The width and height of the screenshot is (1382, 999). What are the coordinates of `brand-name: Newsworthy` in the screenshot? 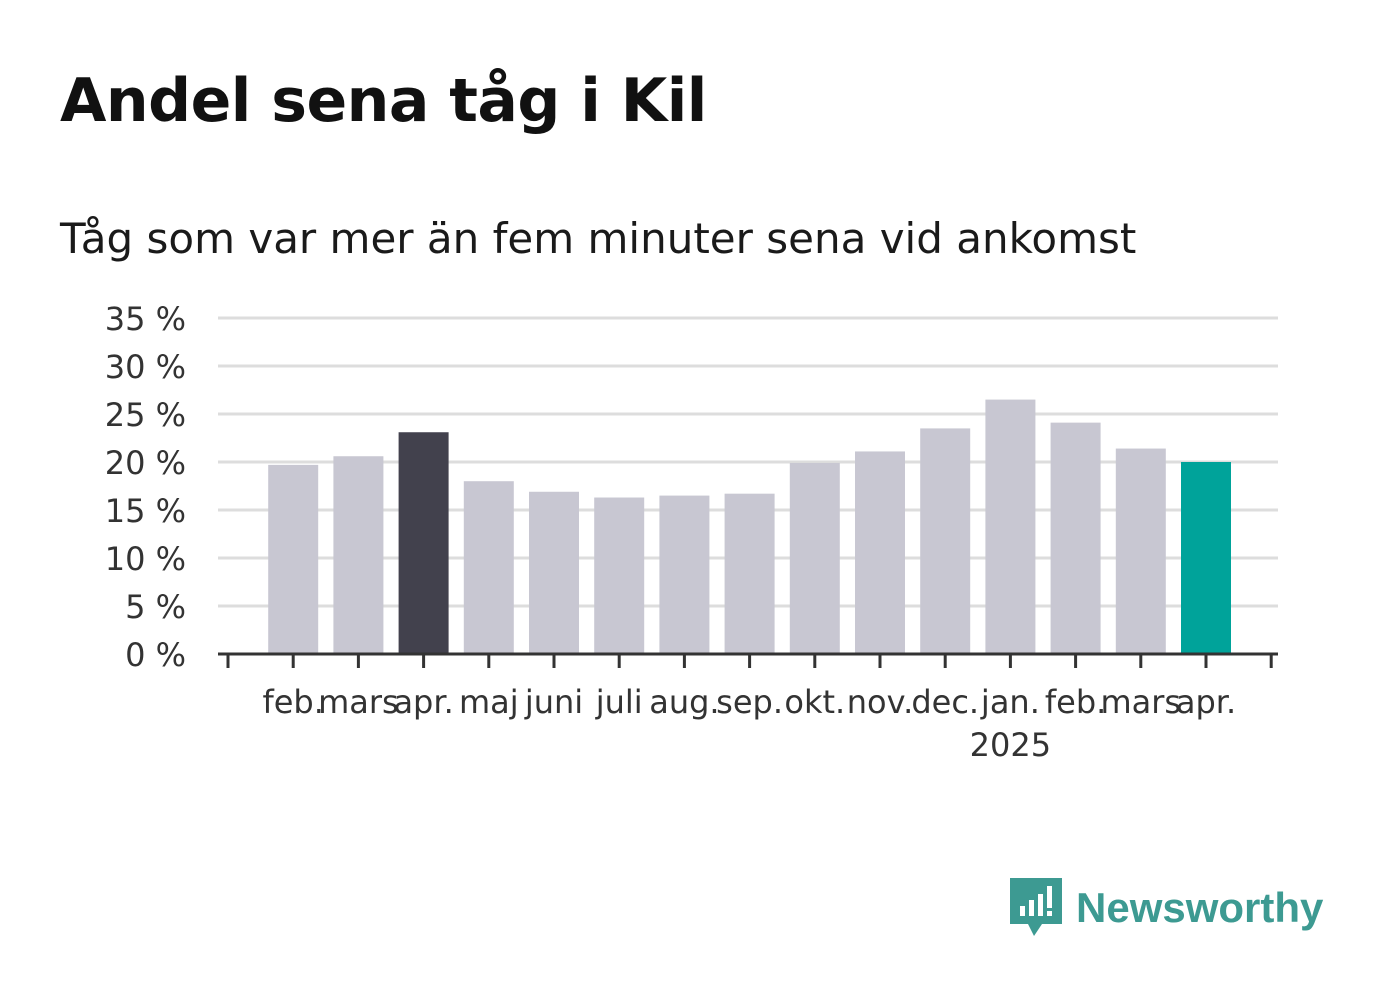 It's located at (1200, 907).